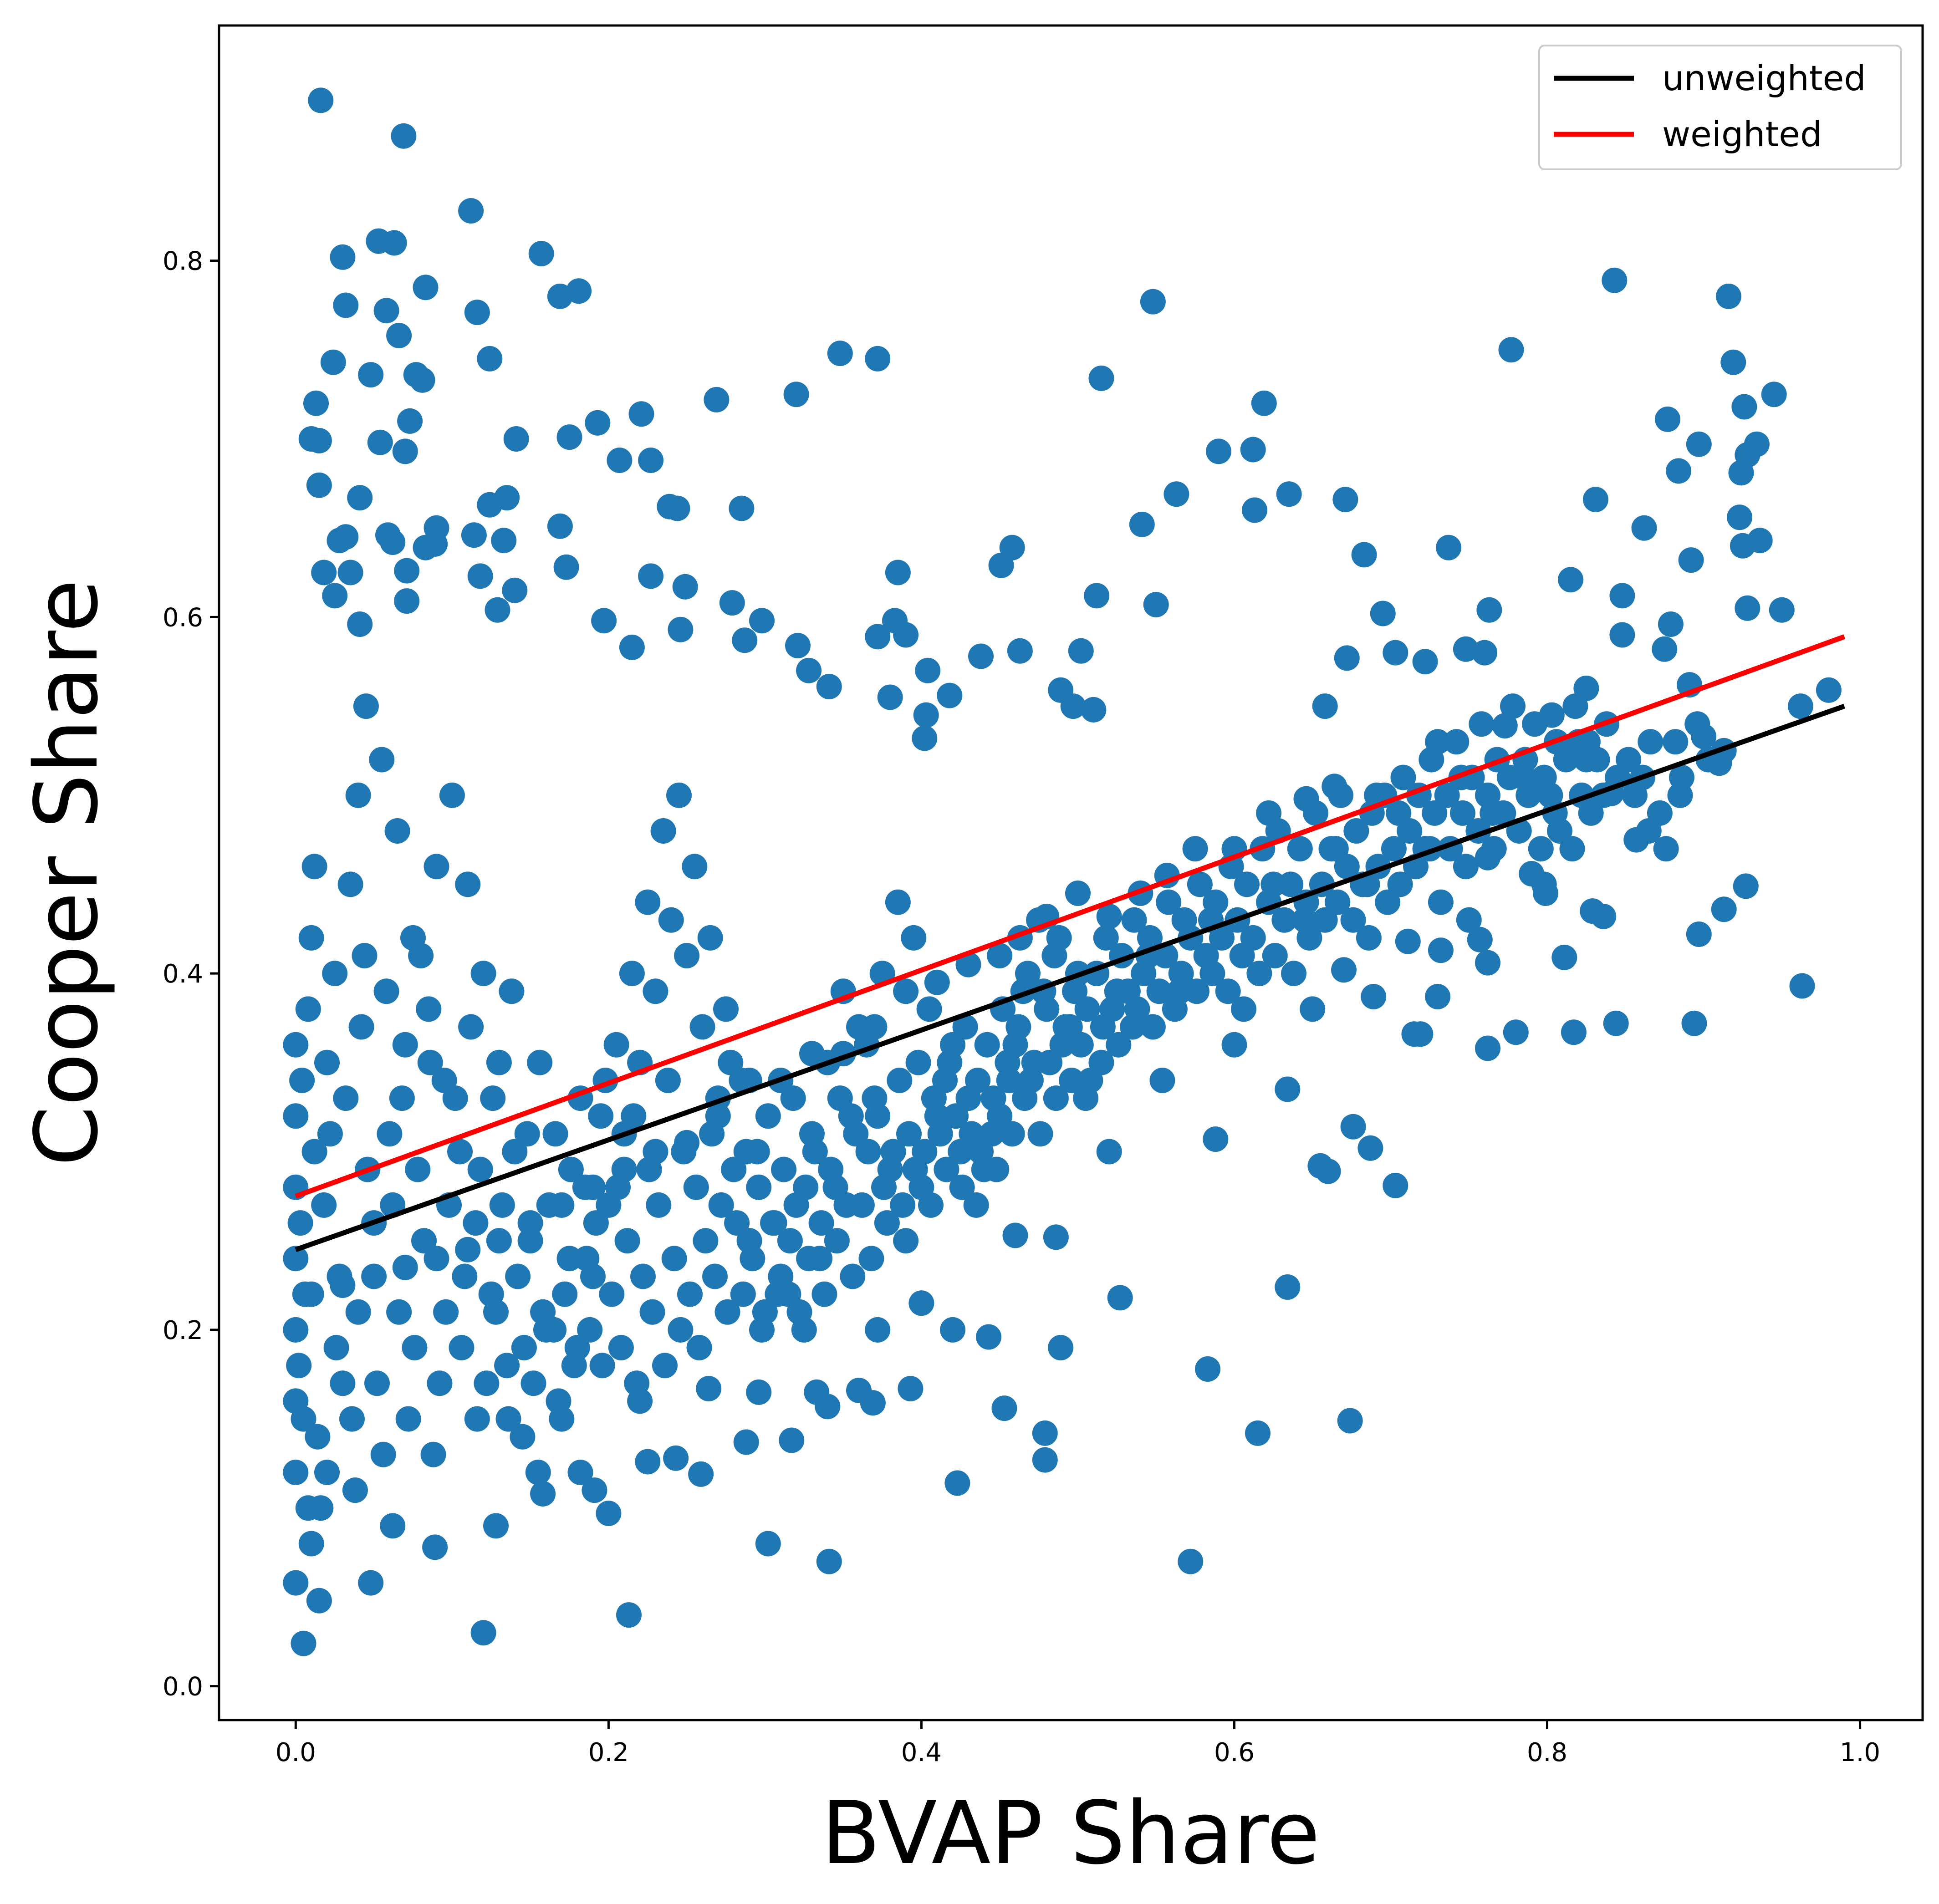  Describe the element at coordinates (1078, 1743) in the screenshot. I see `x-axis-ticks: 0.0 0.2 0.4 0.6 0.8 1.0` at that location.